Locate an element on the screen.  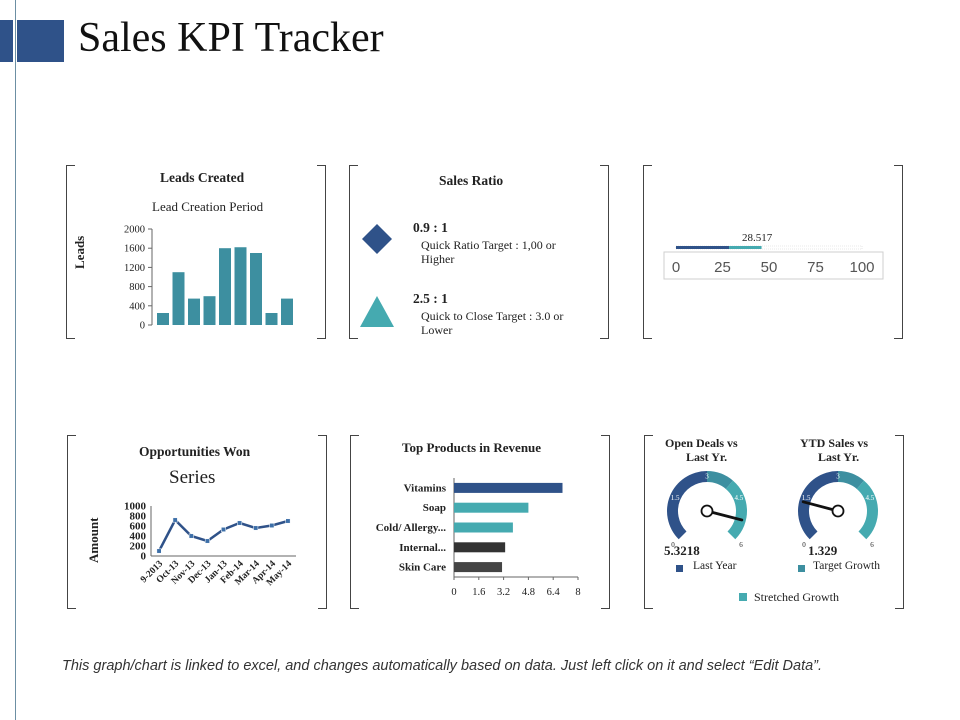
category-label: Vitamins is located at coordinates (425, 488).